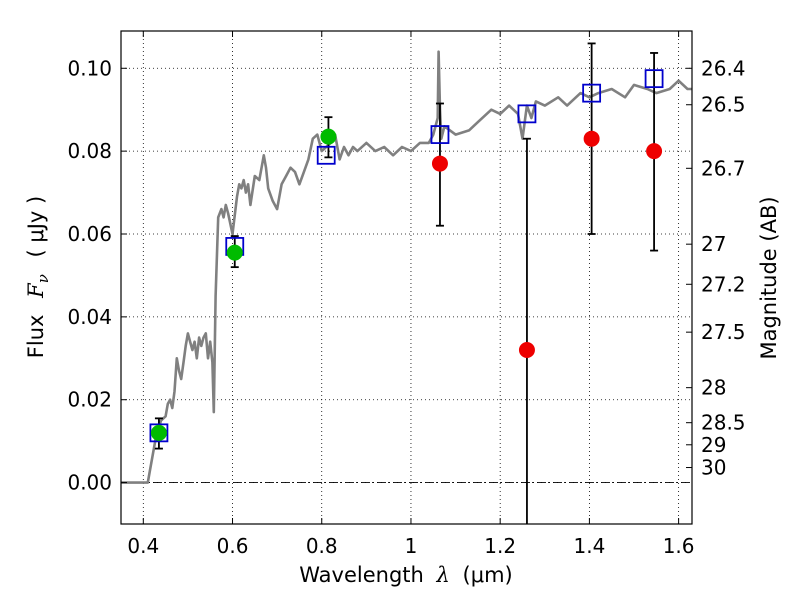  I want to click on magnitude-tick-label: 26.7, so click(723, 168).